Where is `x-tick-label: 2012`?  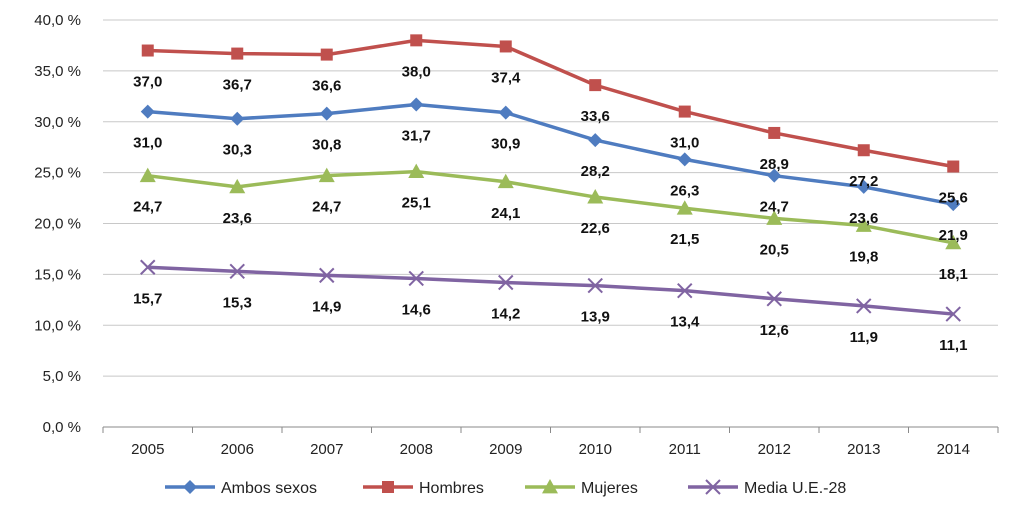
x-tick-label: 2012 is located at coordinates (774, 449).